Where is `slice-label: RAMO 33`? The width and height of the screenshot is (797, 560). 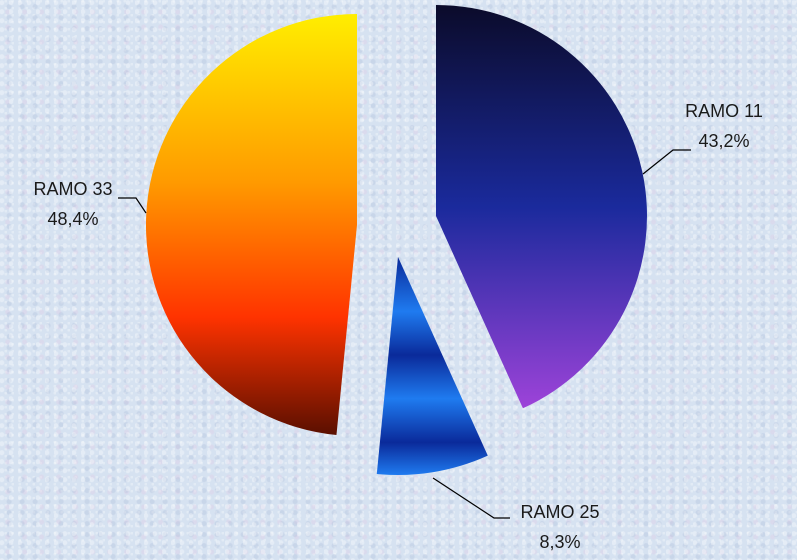
slice-label: RAMO 33 is located at coordinates (72, 189).